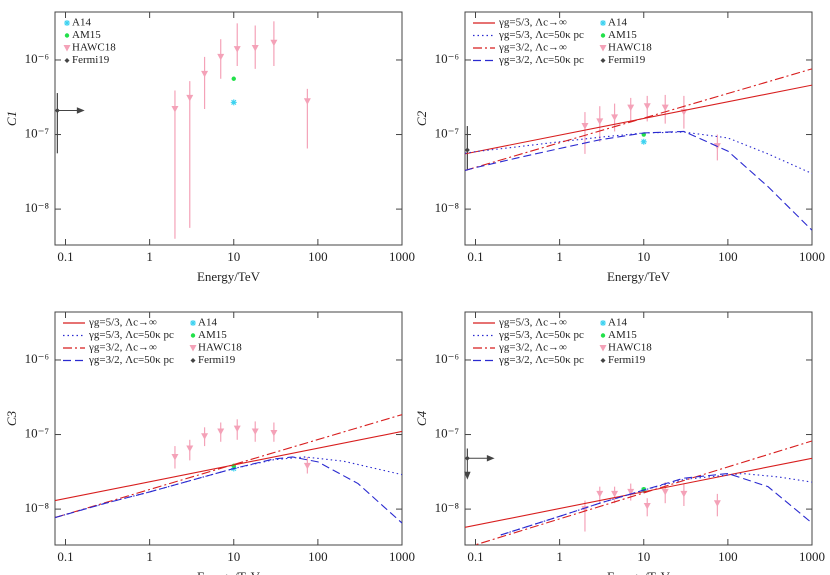  Describe the element at coordinates (149, 256) in the screenshot. I see `x-tick-label: 1` at that location.